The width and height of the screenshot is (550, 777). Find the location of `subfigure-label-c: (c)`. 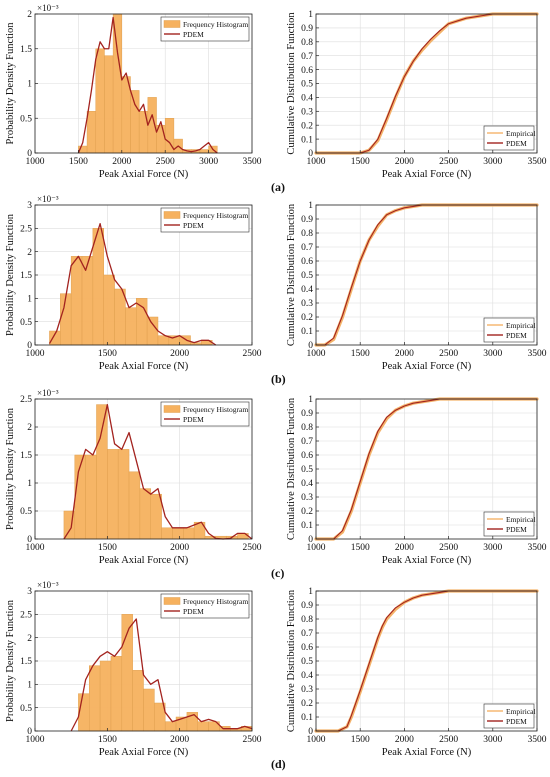

subfigure-label-c: (c) is located at coordinates (278, 573).